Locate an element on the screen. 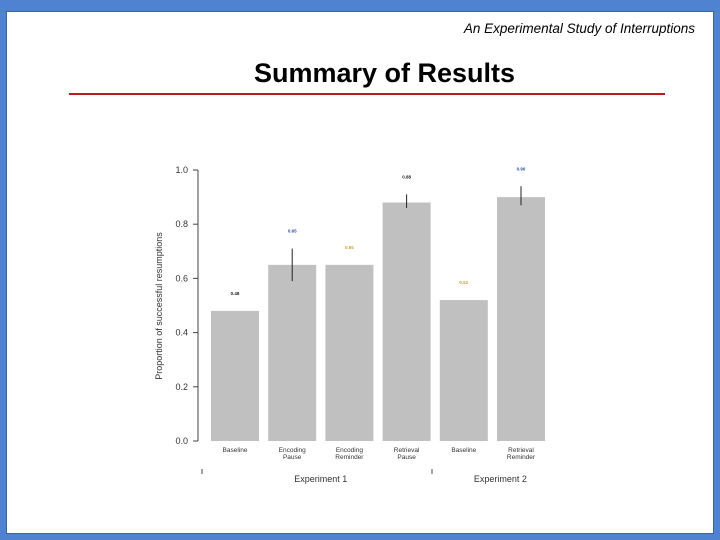 The height and width of the screenshot is (540, 720). slide-title: Summary of Results is located at coordinates (384, 73).